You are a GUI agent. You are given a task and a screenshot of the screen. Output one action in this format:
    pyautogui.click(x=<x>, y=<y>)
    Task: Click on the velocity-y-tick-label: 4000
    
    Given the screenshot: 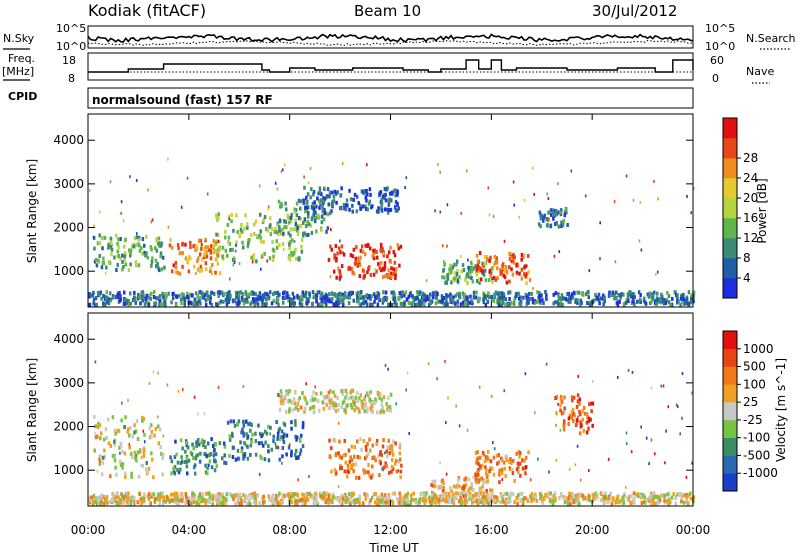 What is the action you would take?
    pyautogui.click(x=68, y=339)
    